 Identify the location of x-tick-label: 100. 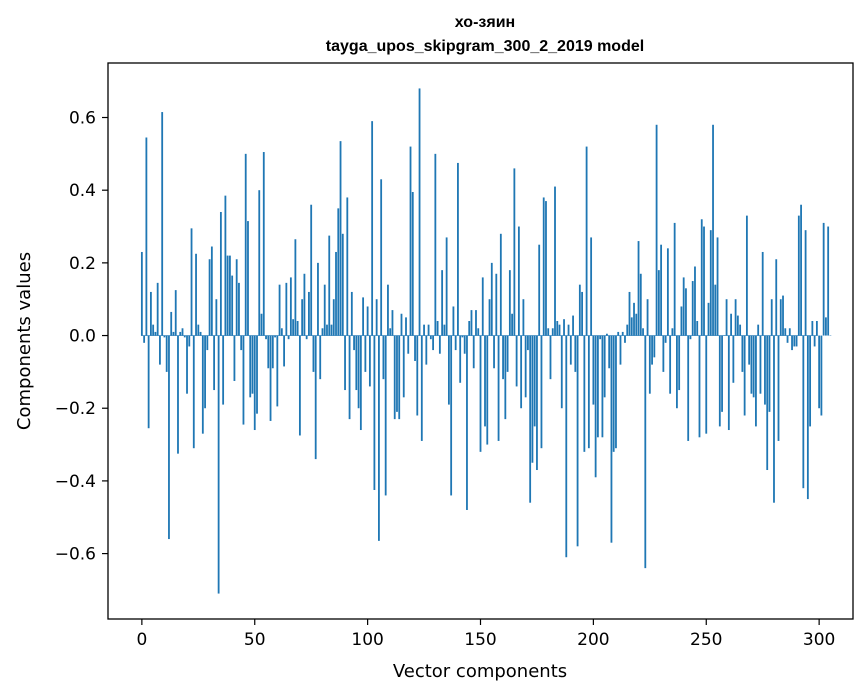
(367, 640).